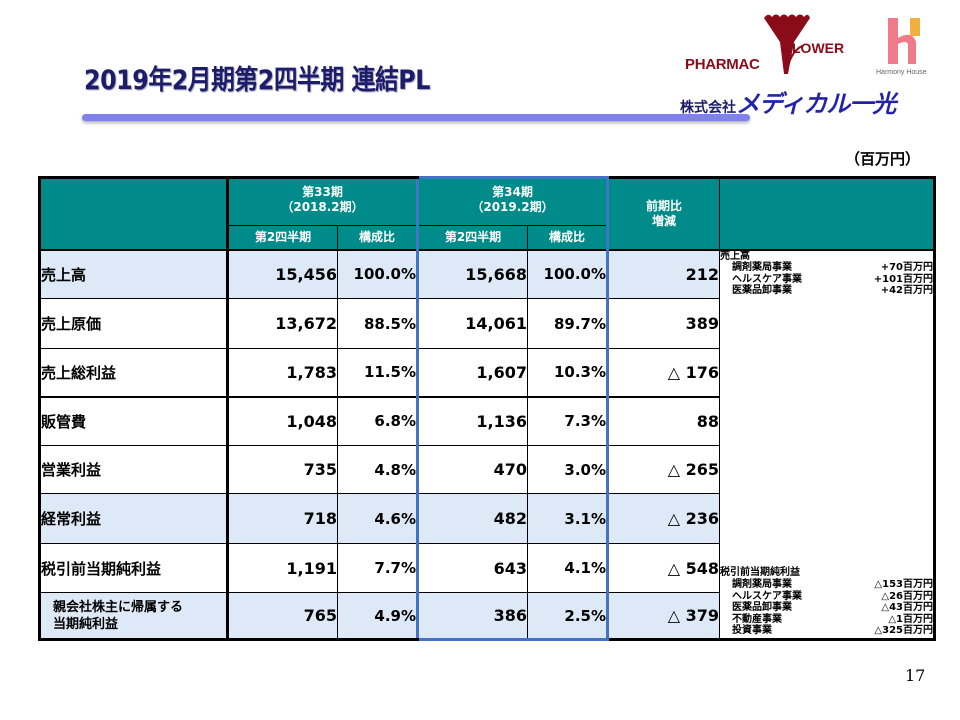 The width and height of the screenshot is (960, 720). What do you see at coordinates (826, 268) in the screenshot?
I see `note-item: 調剤薬局事業 +70百万円` at bounding box center [826, 268].